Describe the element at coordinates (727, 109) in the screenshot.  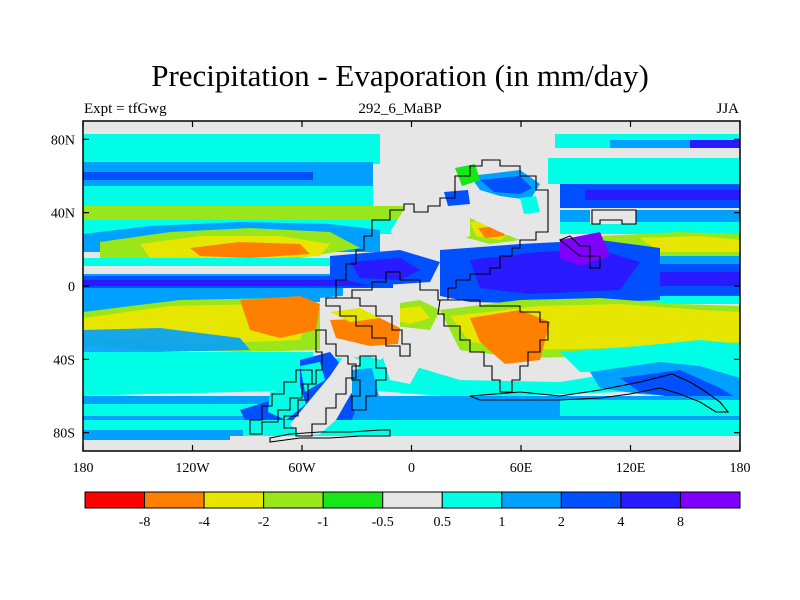
I see `season-label: JJA` at that location.